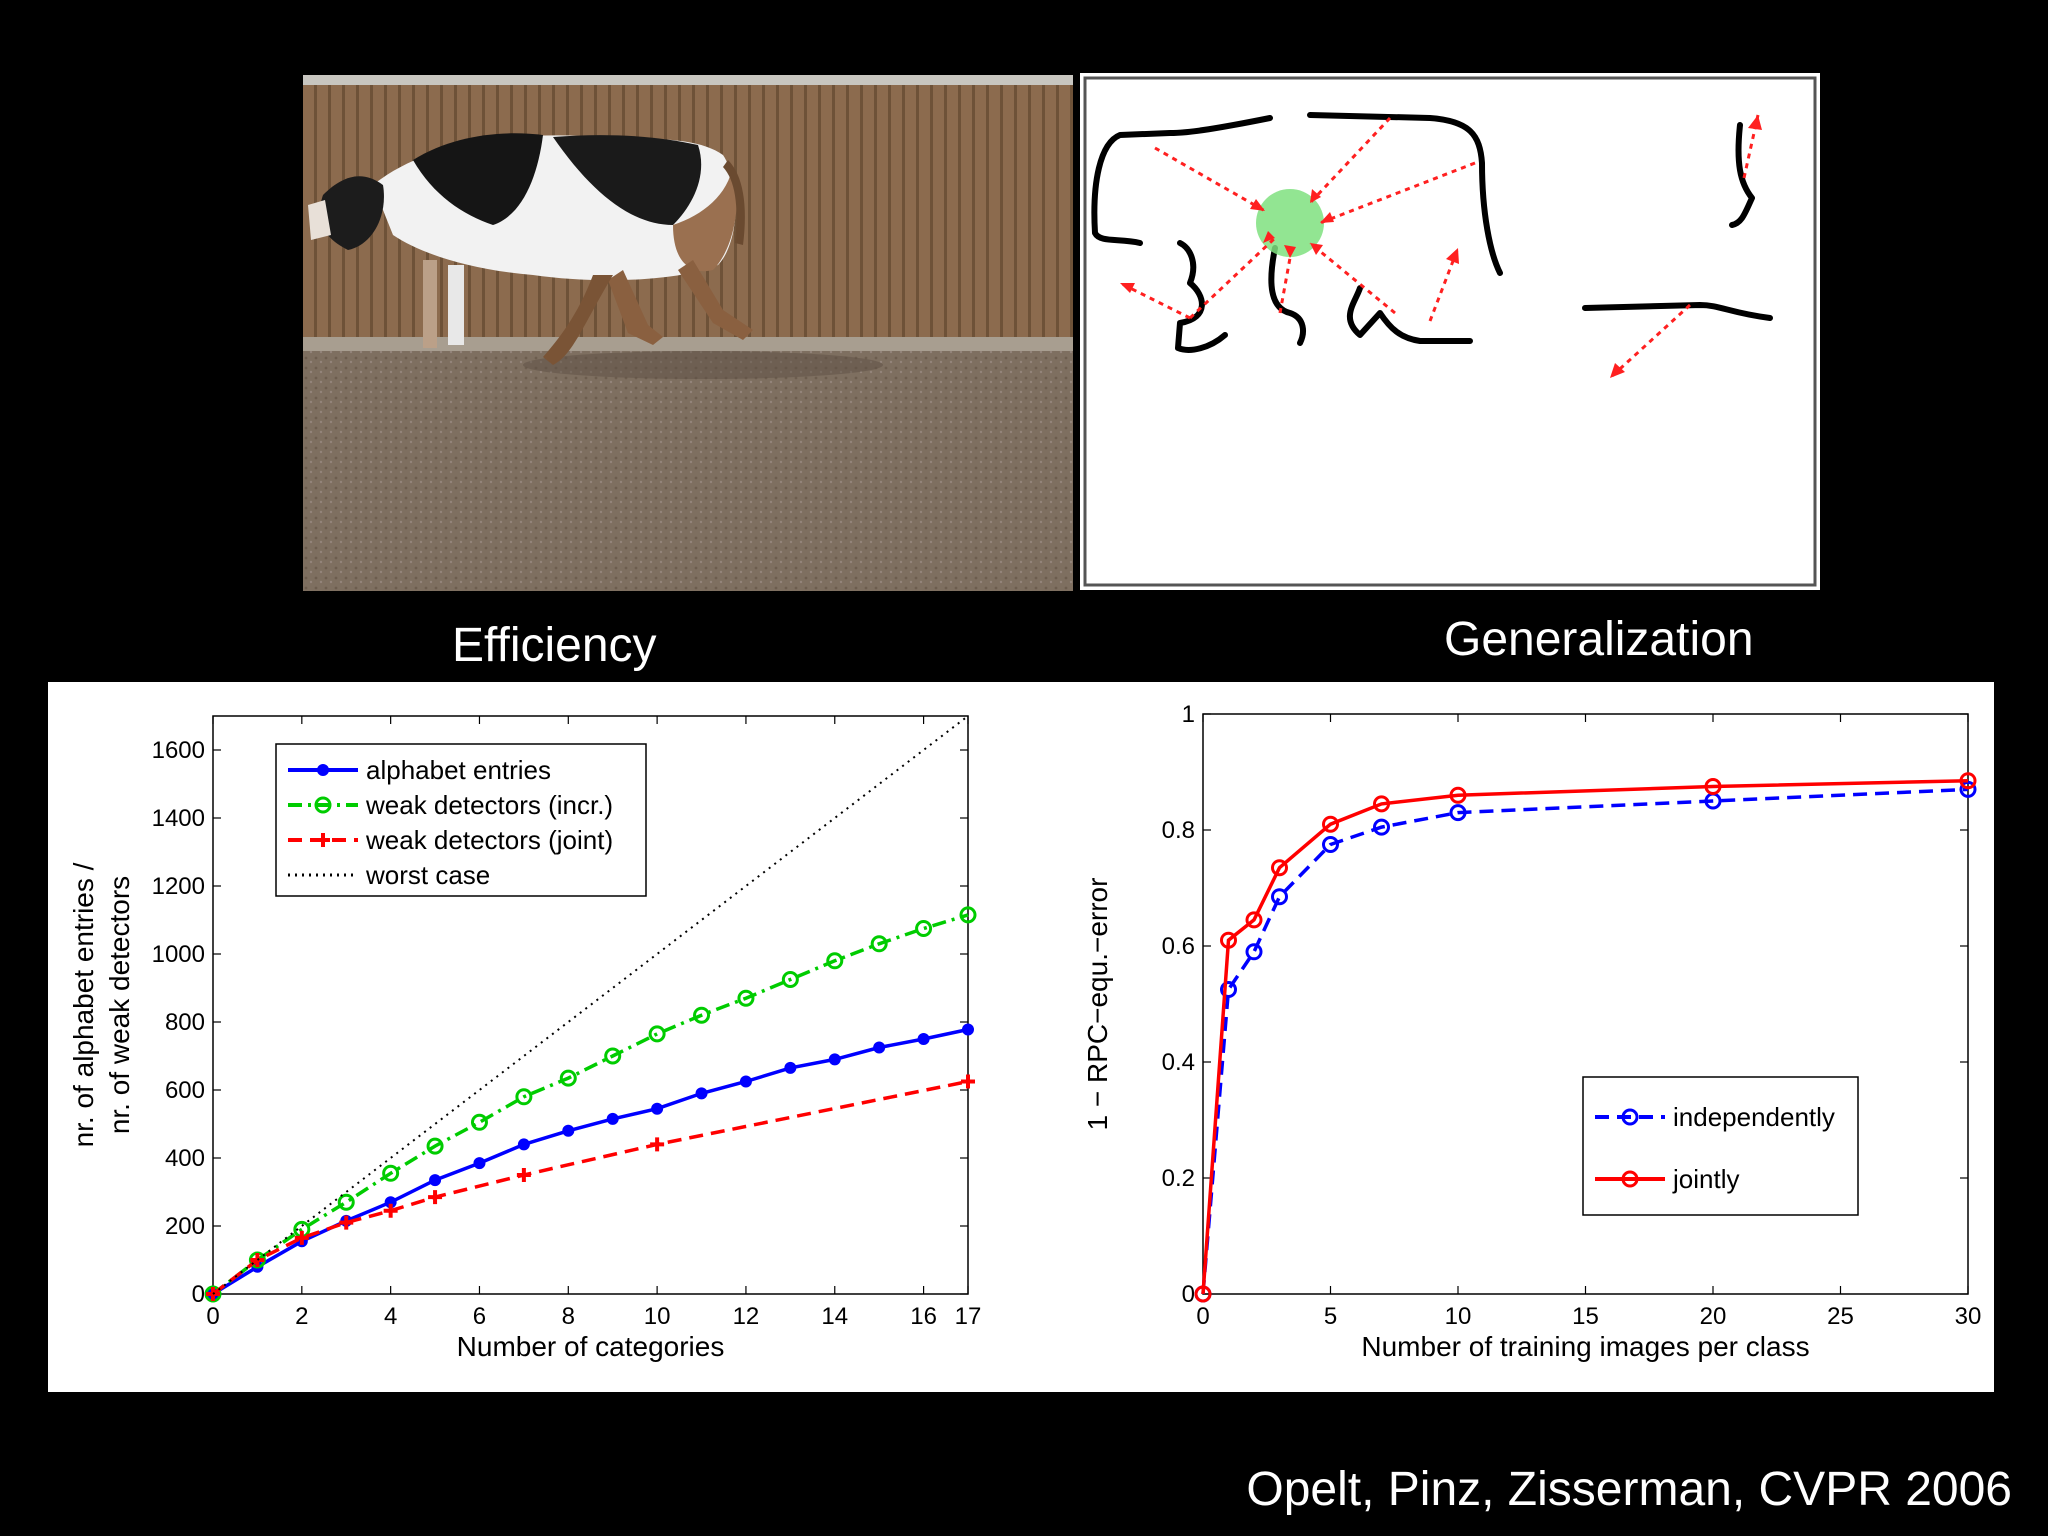 The width and height of the screenshot is (2048, 1536). I want to click on x-tick-label: 8, so click(568, 1316).